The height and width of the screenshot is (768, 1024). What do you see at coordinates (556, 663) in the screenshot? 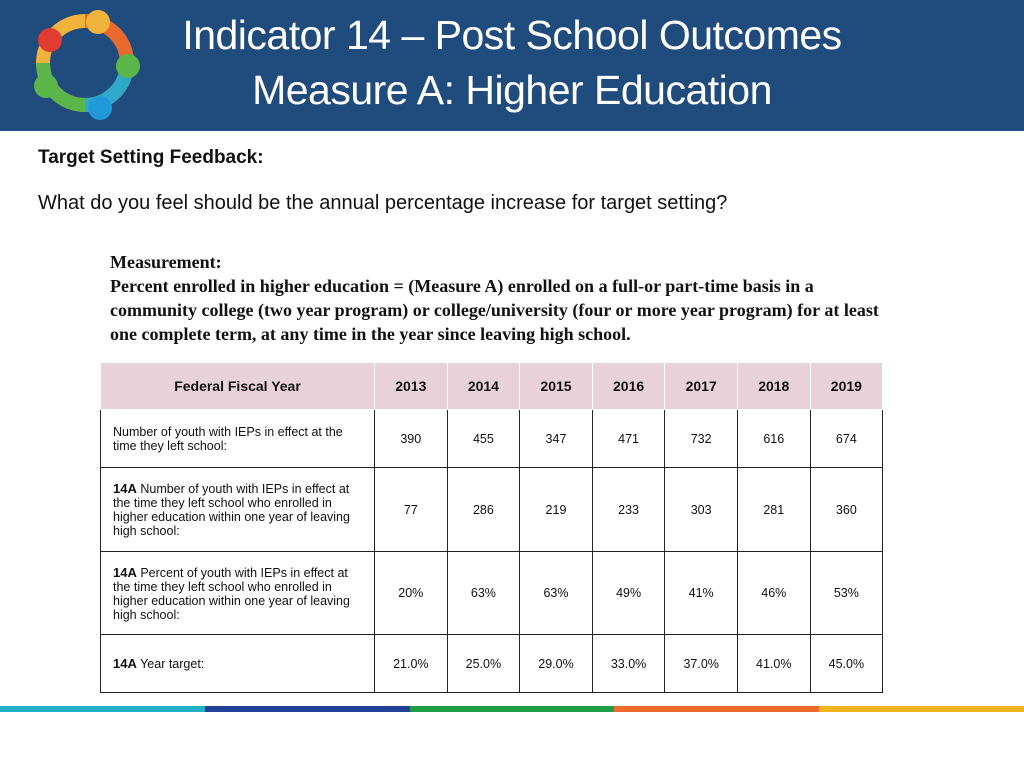
I see `table-cell: 29.0%` at bounding box center [556, 663].